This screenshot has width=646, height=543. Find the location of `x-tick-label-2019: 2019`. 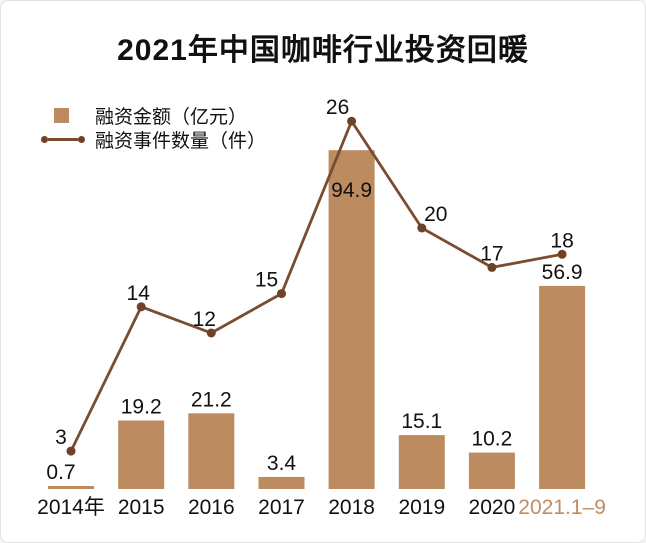

x-tick-label-2019: 2019 is located at coordinates (421, 507).